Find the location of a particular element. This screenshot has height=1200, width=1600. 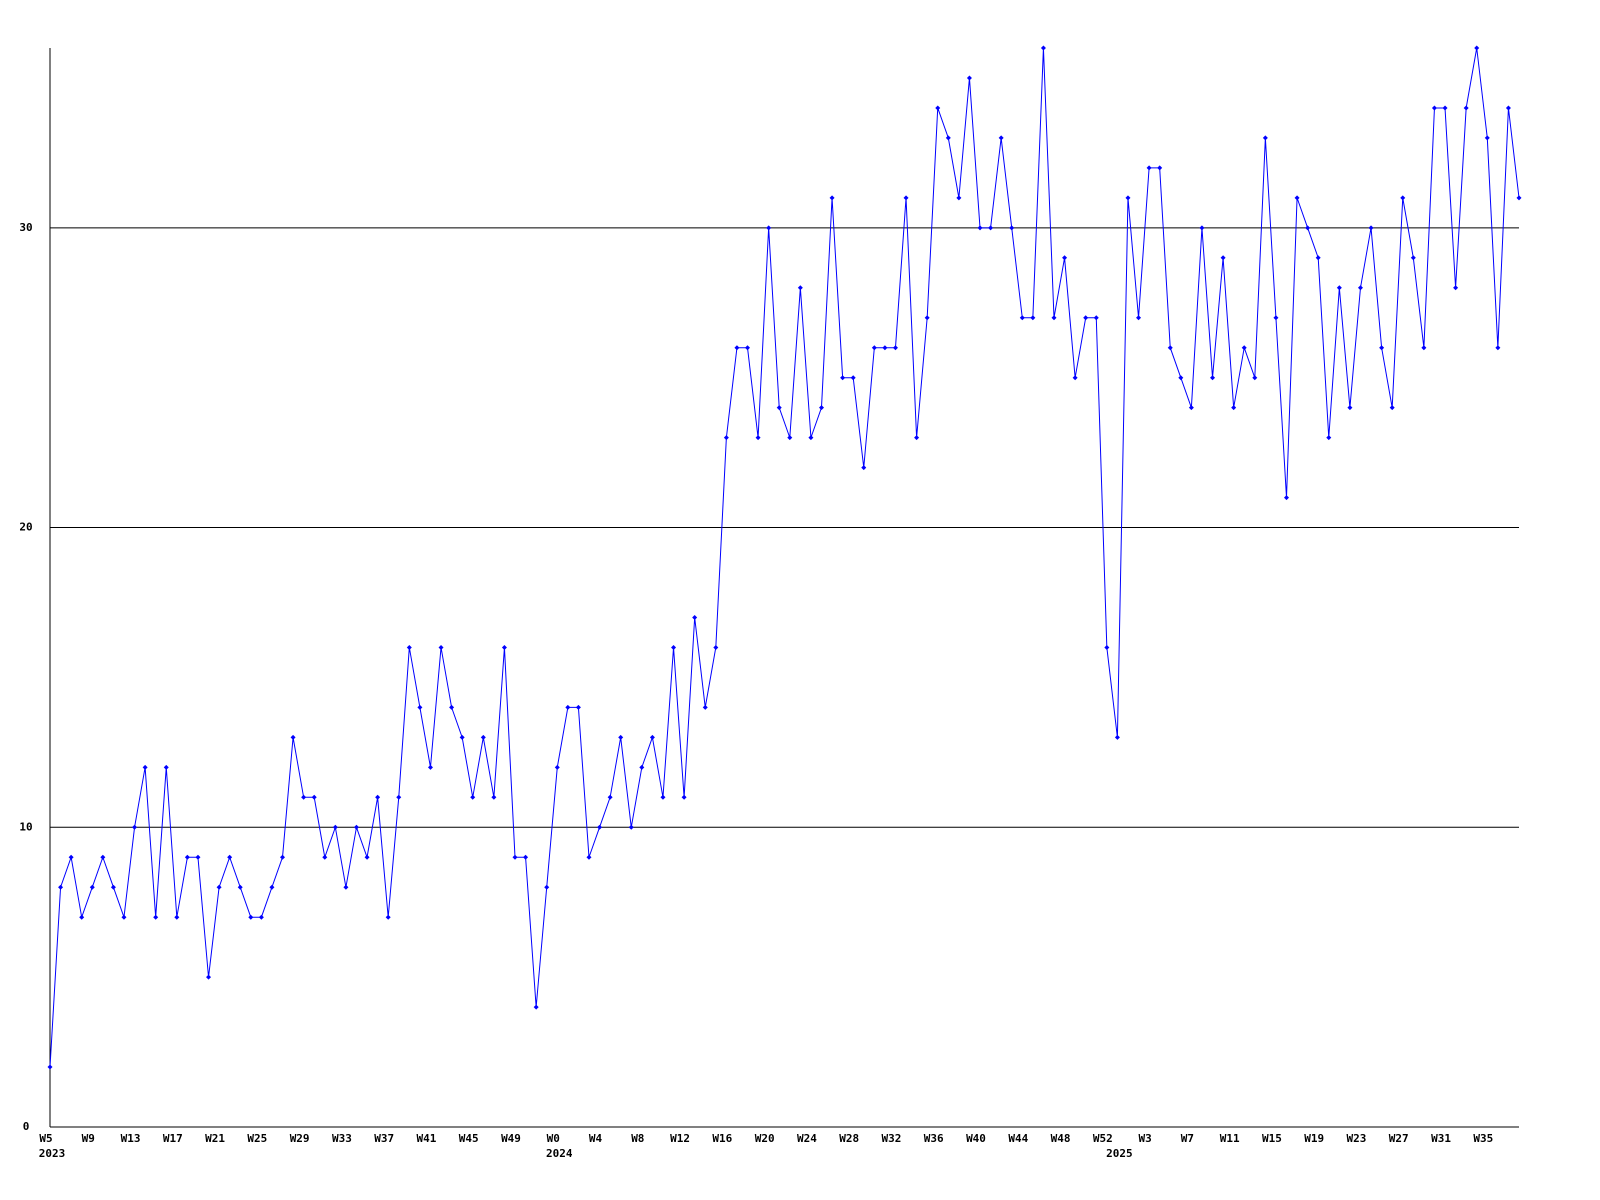

x-tick-label: W13 is located at coordinates (131, 1138).